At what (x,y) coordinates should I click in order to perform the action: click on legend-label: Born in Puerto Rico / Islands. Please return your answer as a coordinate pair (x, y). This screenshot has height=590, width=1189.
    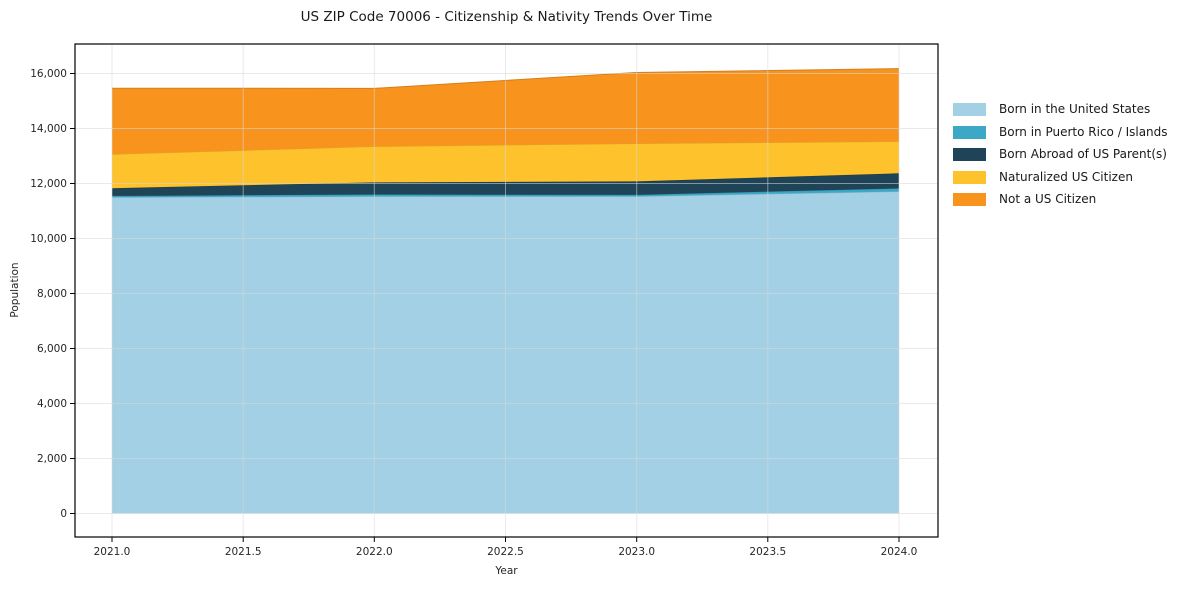
    Looking at the image, I should click on (1083, 131).